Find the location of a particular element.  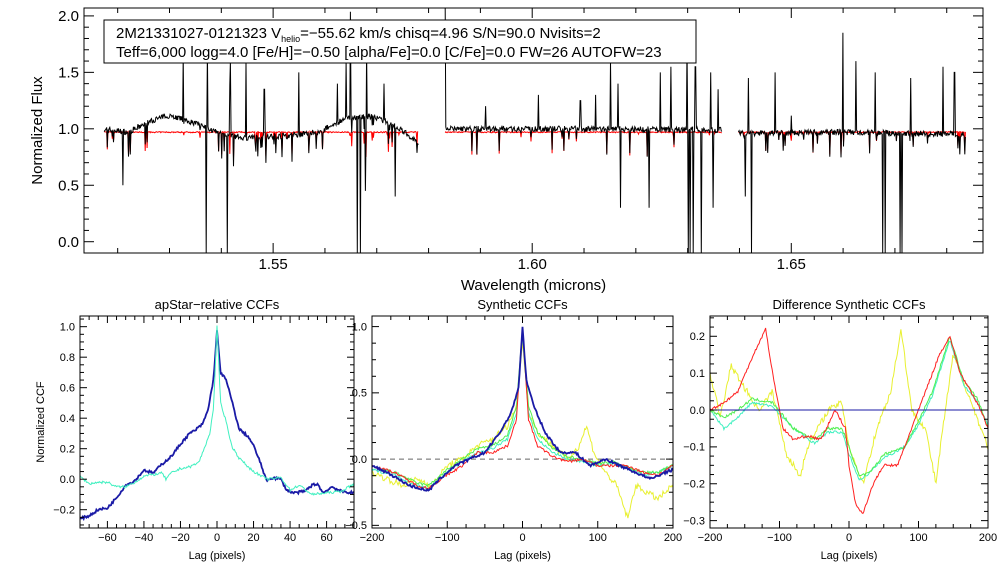

x-tick-label: 1.65 is located at coordinates (791, 264).